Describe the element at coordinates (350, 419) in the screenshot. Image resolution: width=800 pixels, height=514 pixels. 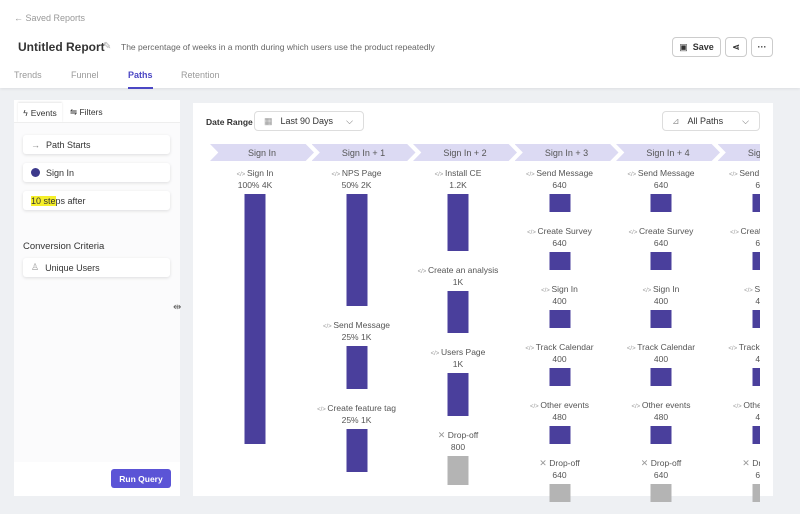
I see `count-part: 25%` at that location.